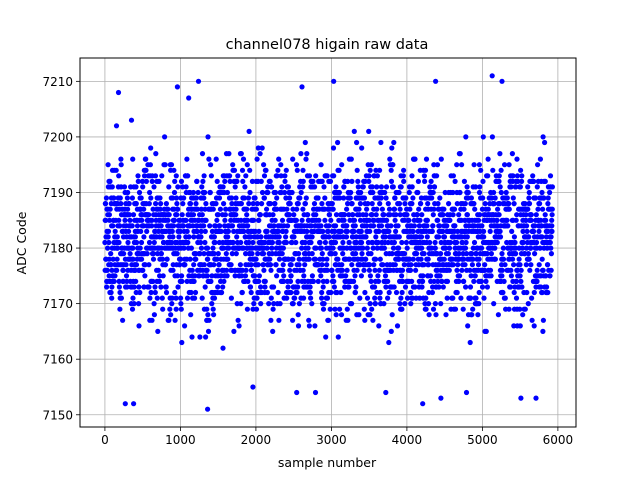 This screenshot has height=480, width=640. I want to click on y-tick-label: 7150, so click(57, 415).